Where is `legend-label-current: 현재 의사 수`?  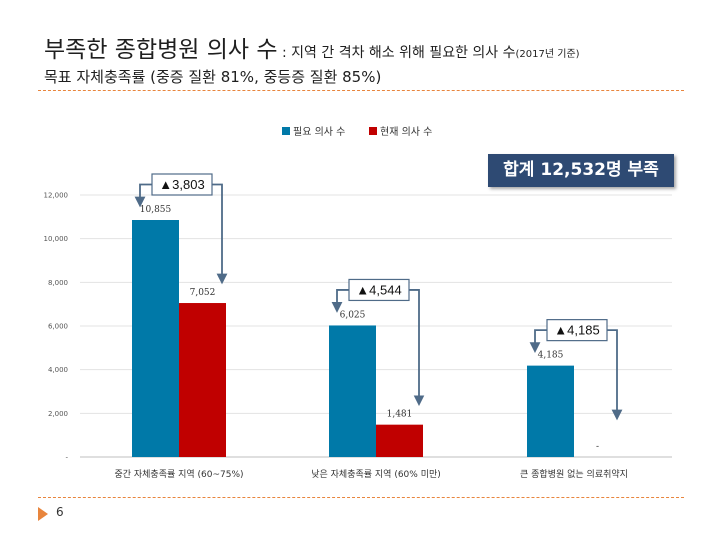 legend-label-current: 현재 의사 수 is located at coordinates (406, 132).